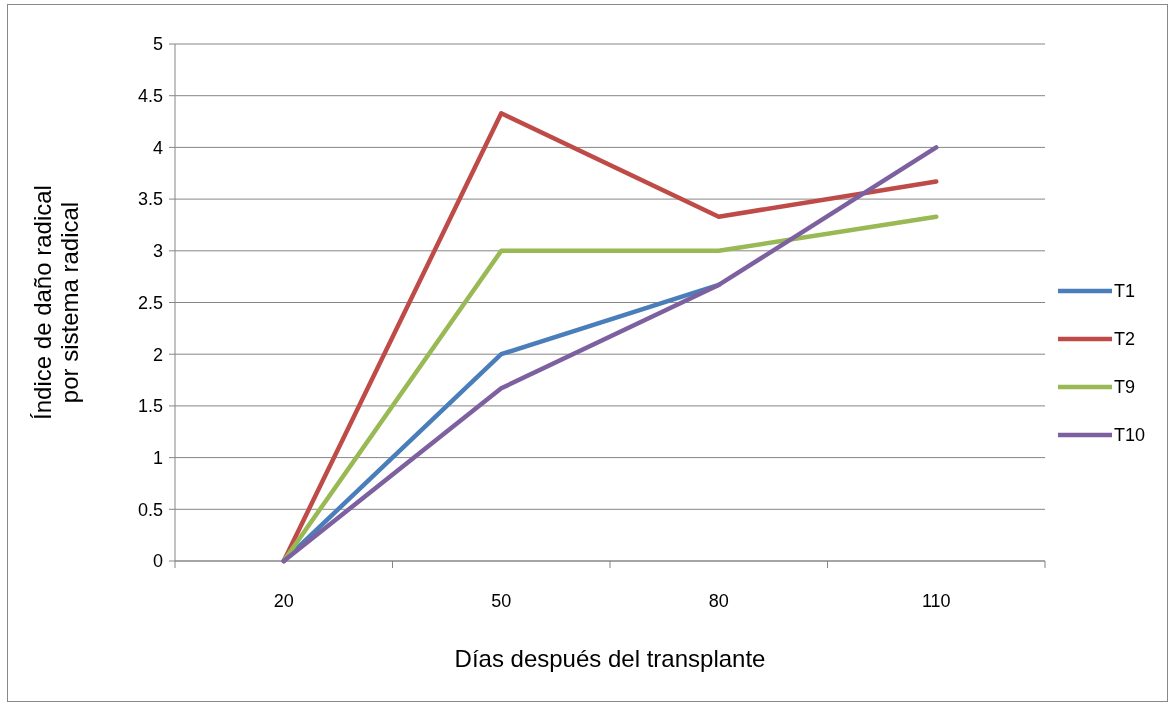  I want to click on x-axis-title: Días después del transplante, so click(610, 658).